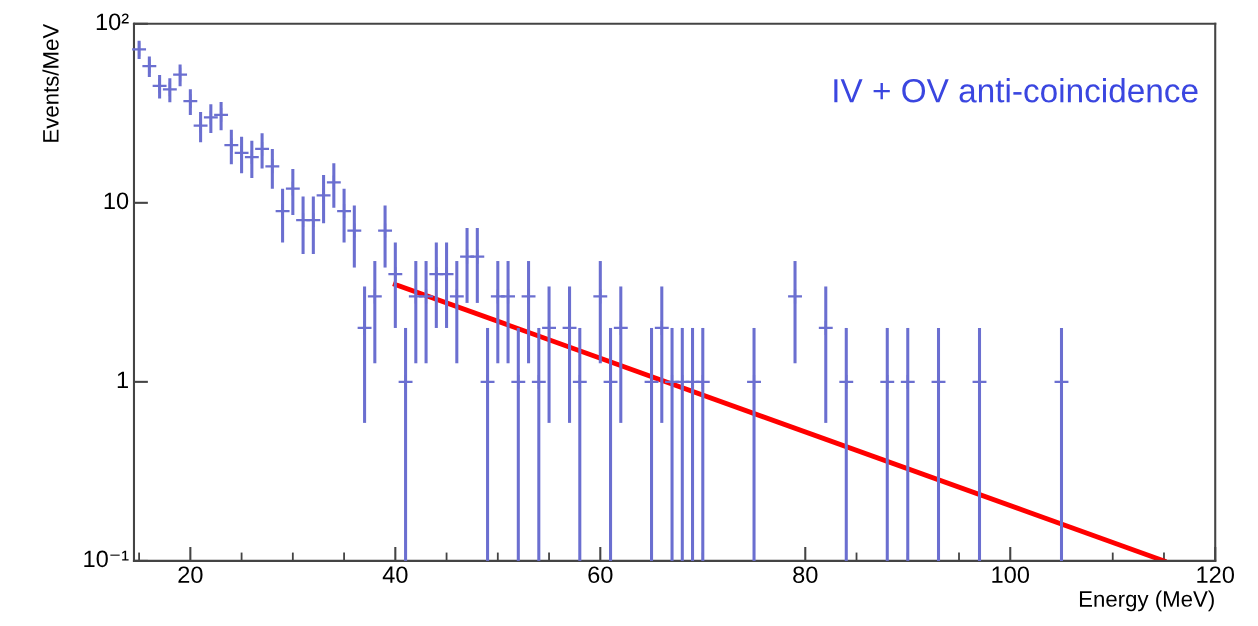  I want to click on x-tick-label: 100, so click(1011, 575).